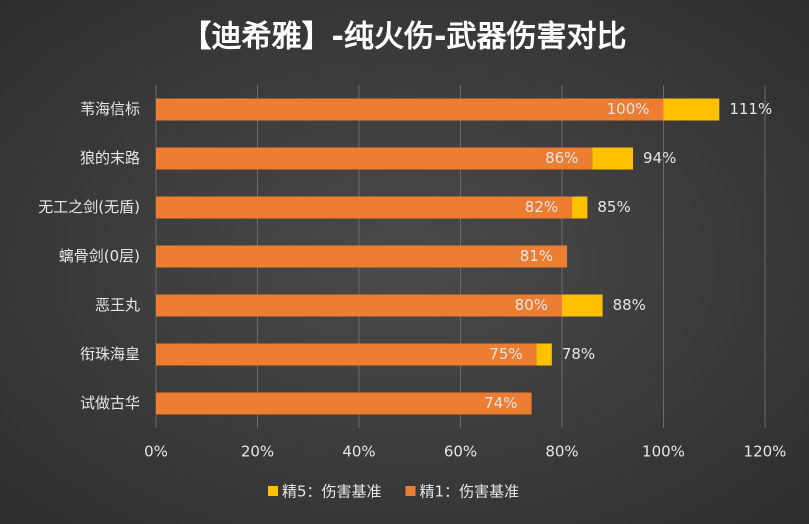 This screenshot has width=809, height=524. What do you see at coordinates (765, 452) in the screenshot?
I see `x-tick-label: 120%` at bounding box center [765, 452].